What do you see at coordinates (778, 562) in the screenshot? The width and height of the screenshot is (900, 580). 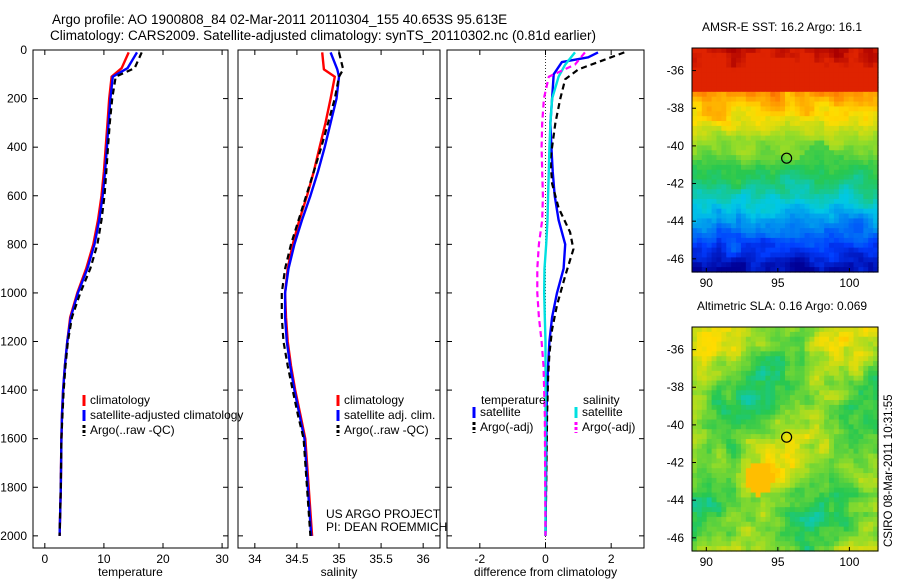 I see `map-x-tick-label: 95` at bounding box center [778, 562].